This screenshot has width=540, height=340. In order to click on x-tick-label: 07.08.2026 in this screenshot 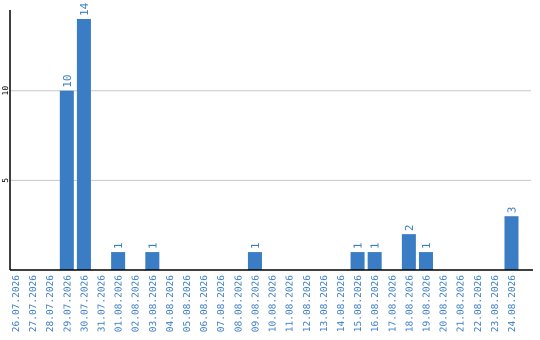, I will do `click(222, 303)`.